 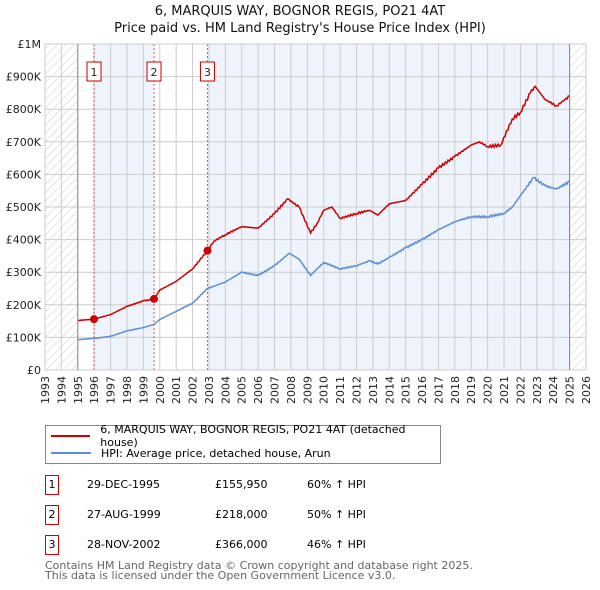 What do you see at coordinates (71, 436) in the screenshot?
I see `legend-swatch-red` at bounding box center [71, 436].